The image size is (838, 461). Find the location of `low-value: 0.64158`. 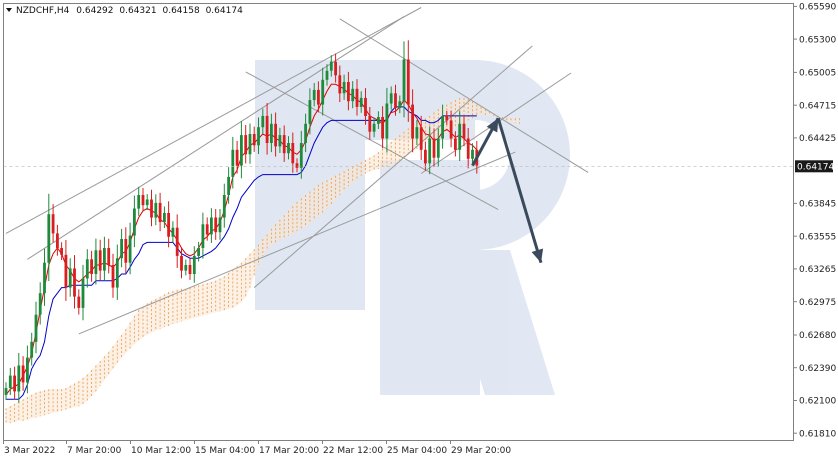

low-value: 0.64158 is located at coordinates (180, 11).